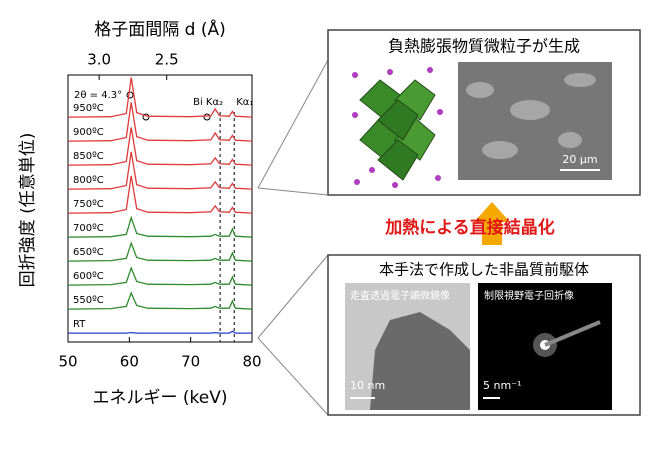 The width and height of the screenshot is (649, 449). Describe the element at coordinates (88, 276) in the screenshot. I see `series-label: 600ºC` at that location.